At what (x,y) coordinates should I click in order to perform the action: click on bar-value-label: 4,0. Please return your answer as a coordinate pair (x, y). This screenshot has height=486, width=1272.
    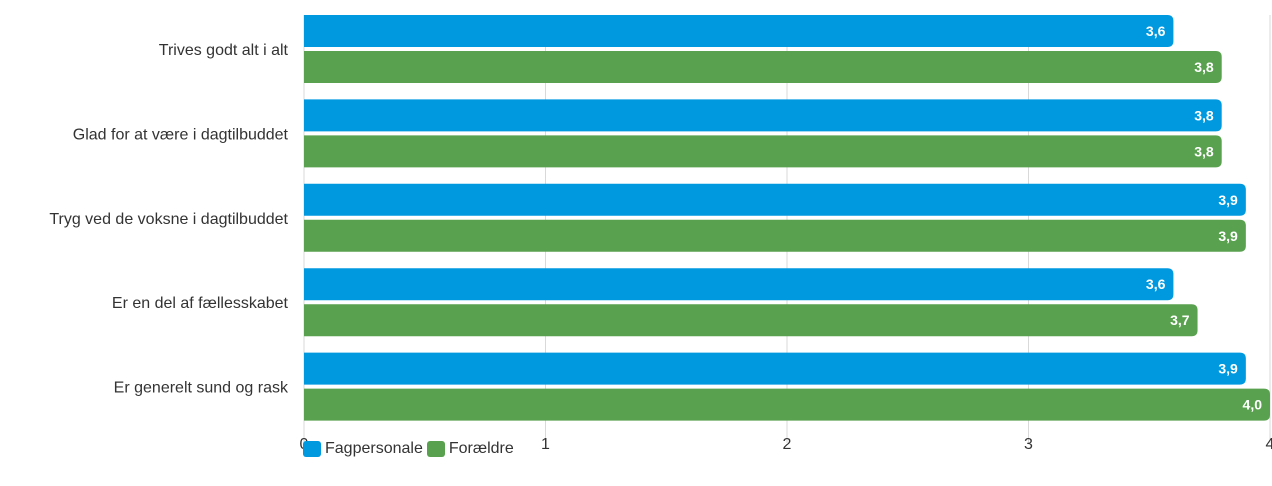
    Looking at the image, I should click on (1253, 405).